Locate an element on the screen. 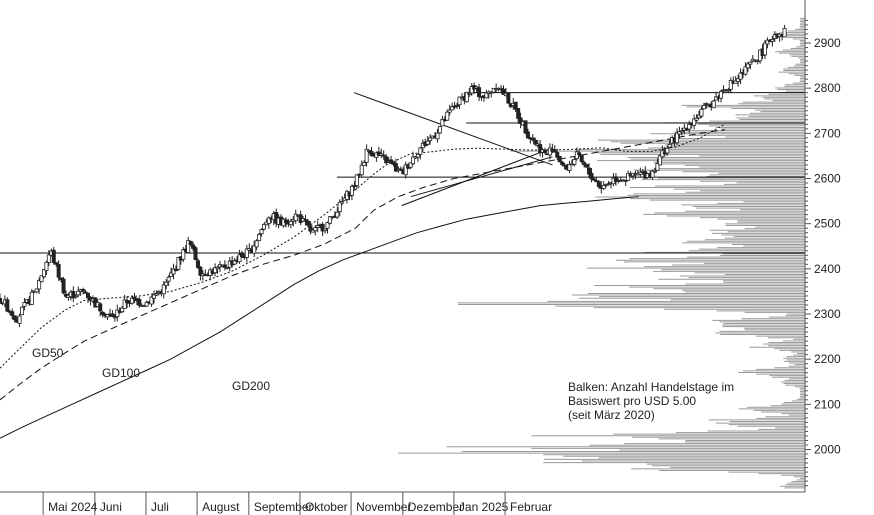 This screenshot has height=515, width=874. y-tick-label: 2500 is located at coordinates (827, 224).